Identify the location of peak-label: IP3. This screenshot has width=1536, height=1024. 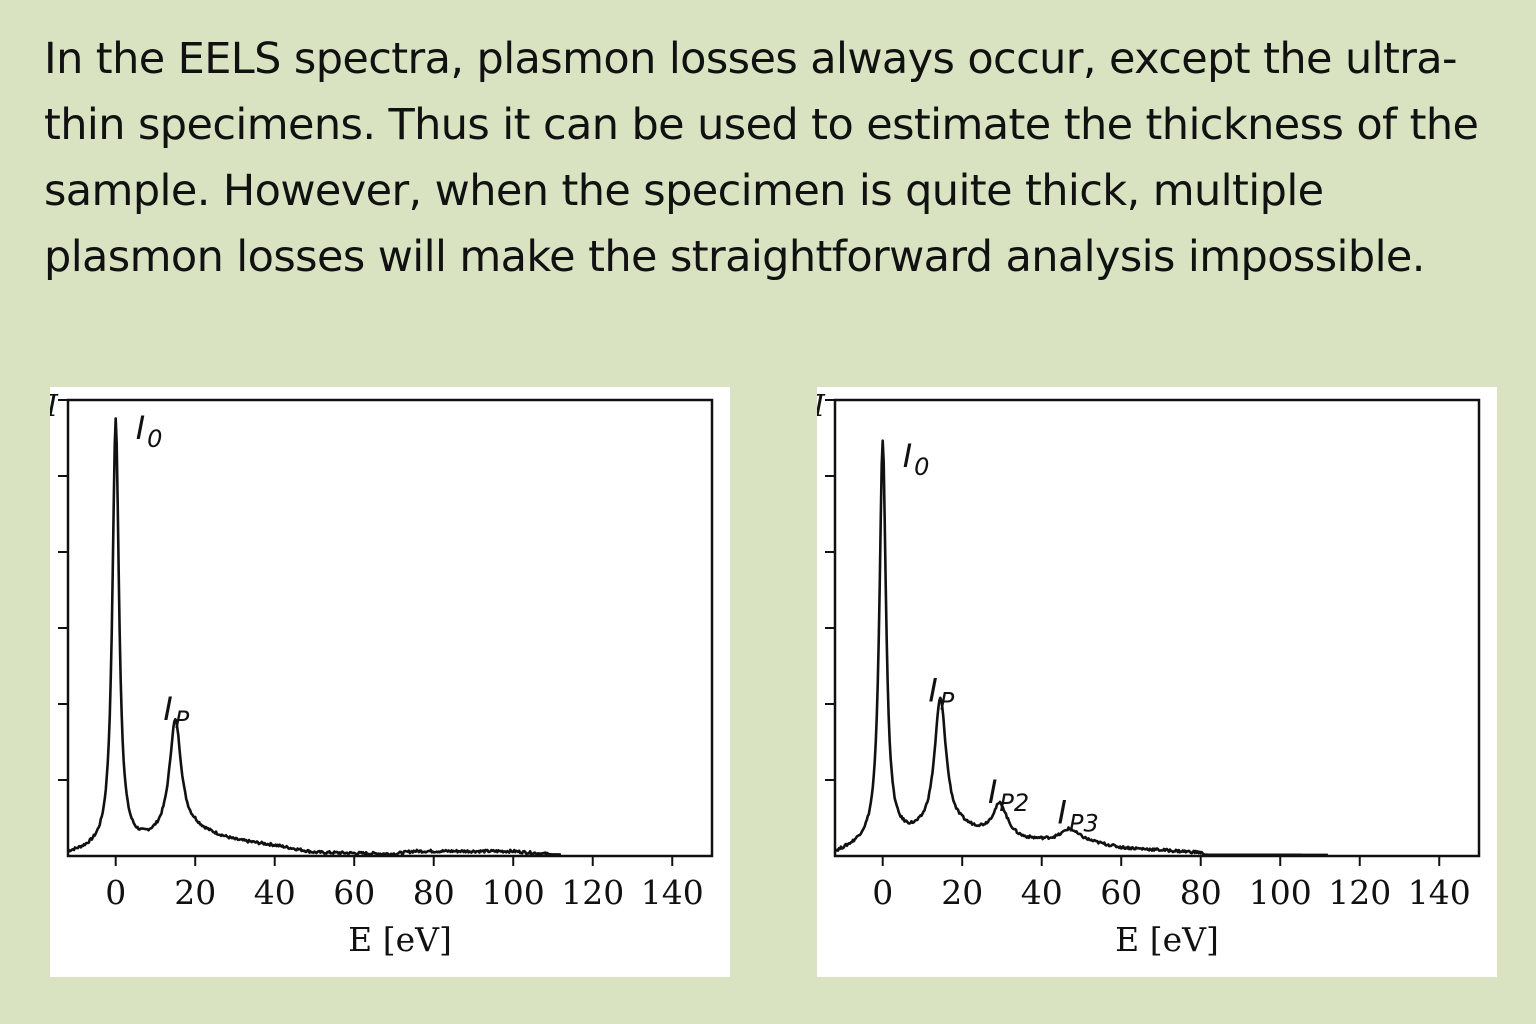
(1078, 816).